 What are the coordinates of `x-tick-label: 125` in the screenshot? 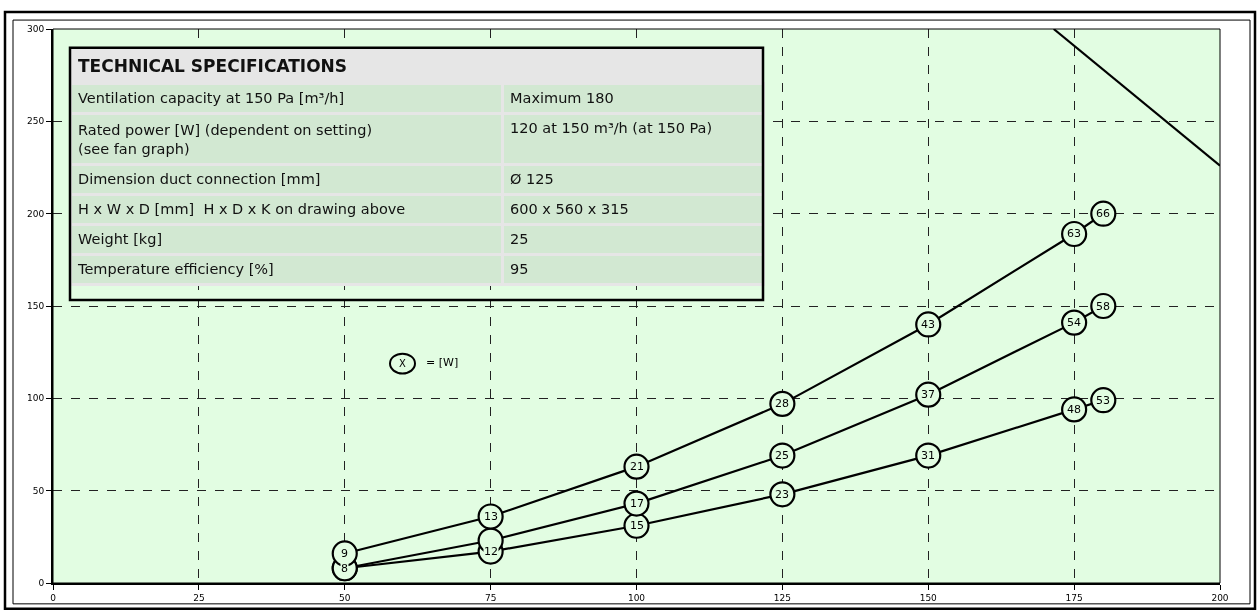 It's located at (782, 597).